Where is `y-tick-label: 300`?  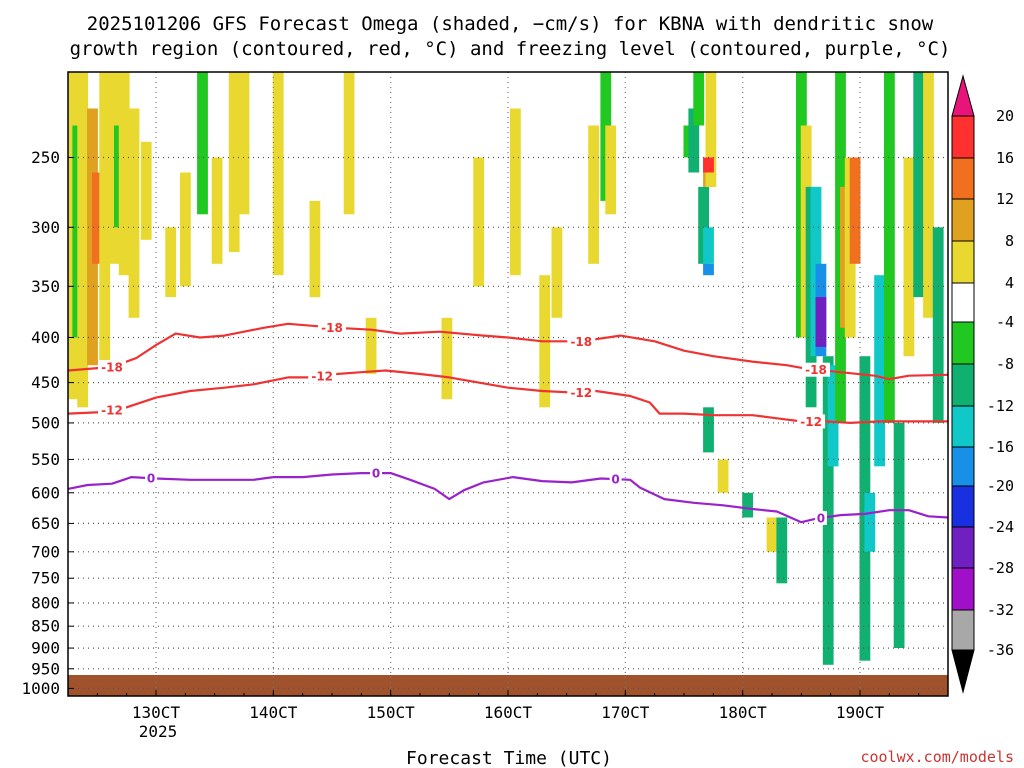 y-tick-label: 300 is located at coordinates (45, 227).